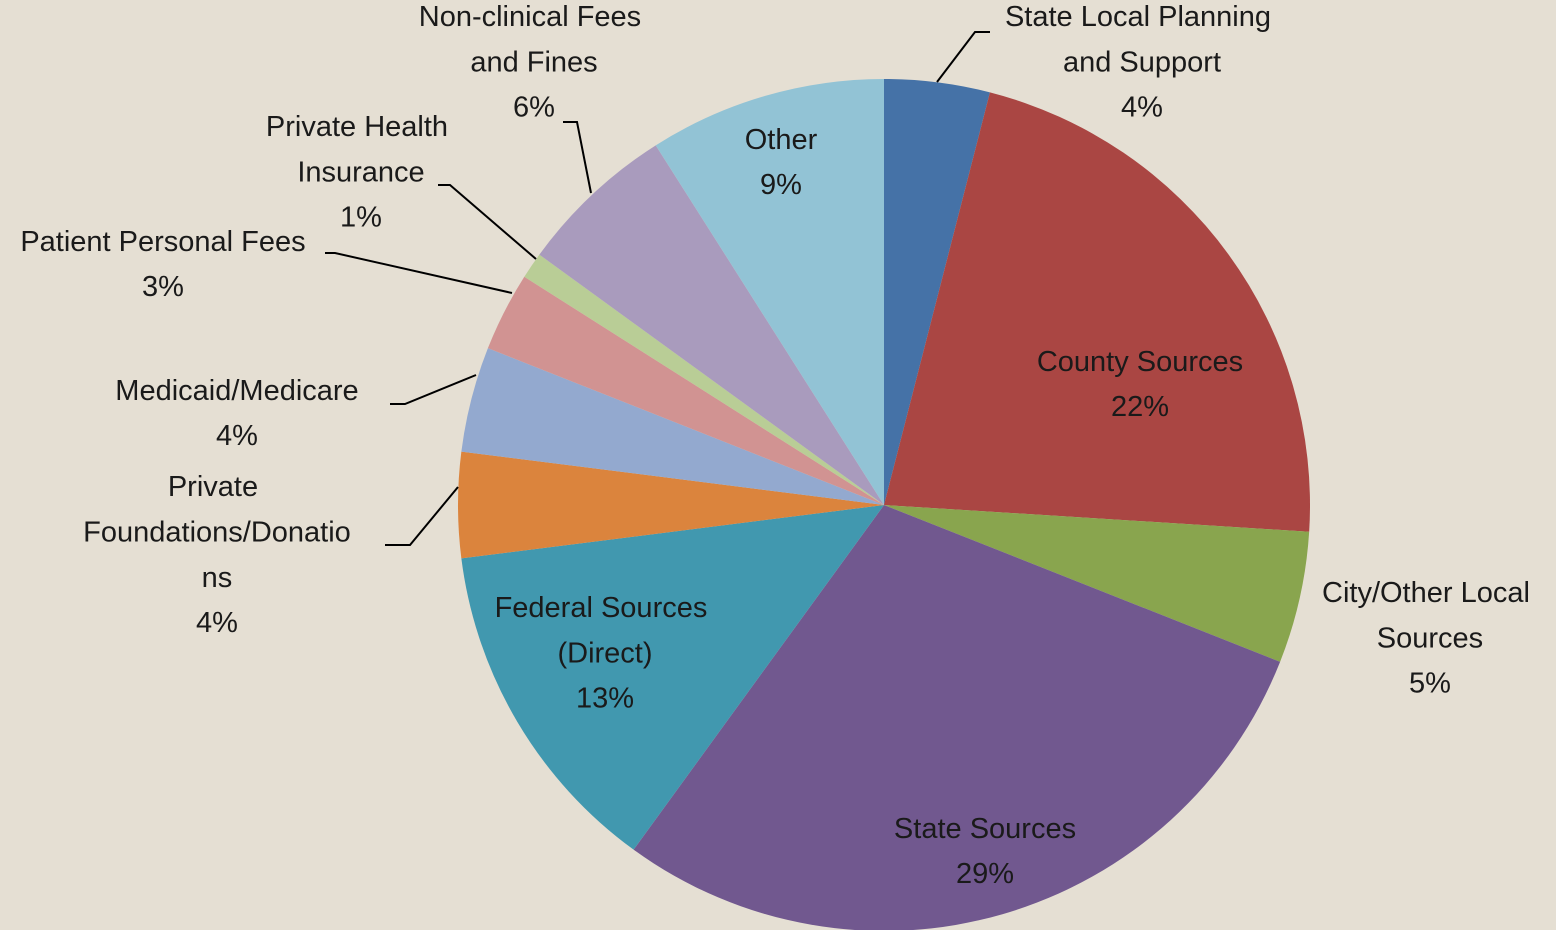 This screenshot has width=1556, height=930. What do you see at coordinates (781, 140) in the screenshot?
I see `slice-label: Other` at bounding box center [781, 140].